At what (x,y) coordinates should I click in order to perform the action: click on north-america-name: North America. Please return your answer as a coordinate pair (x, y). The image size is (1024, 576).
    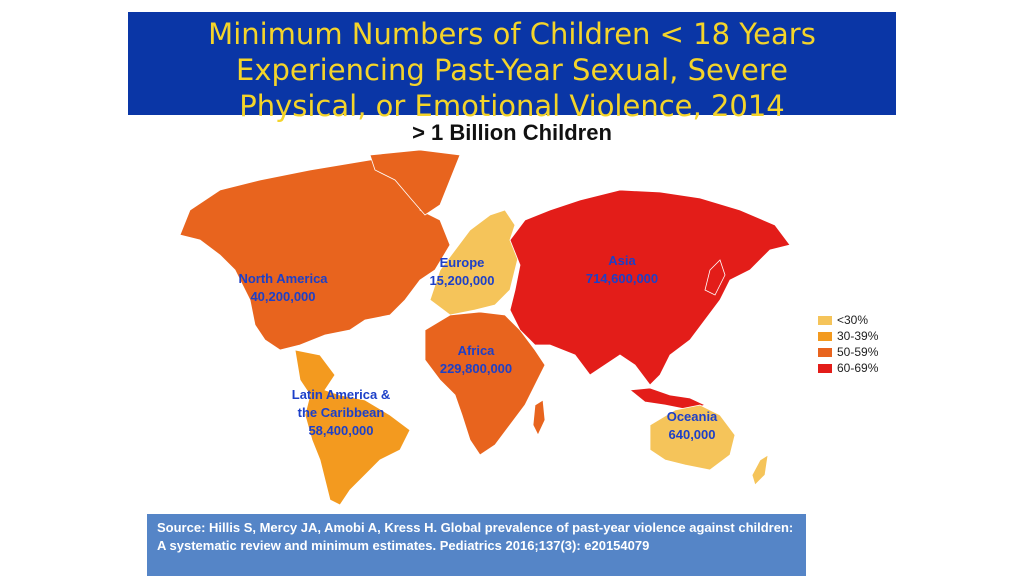
    Looking at the image, I should click on (283, 278).